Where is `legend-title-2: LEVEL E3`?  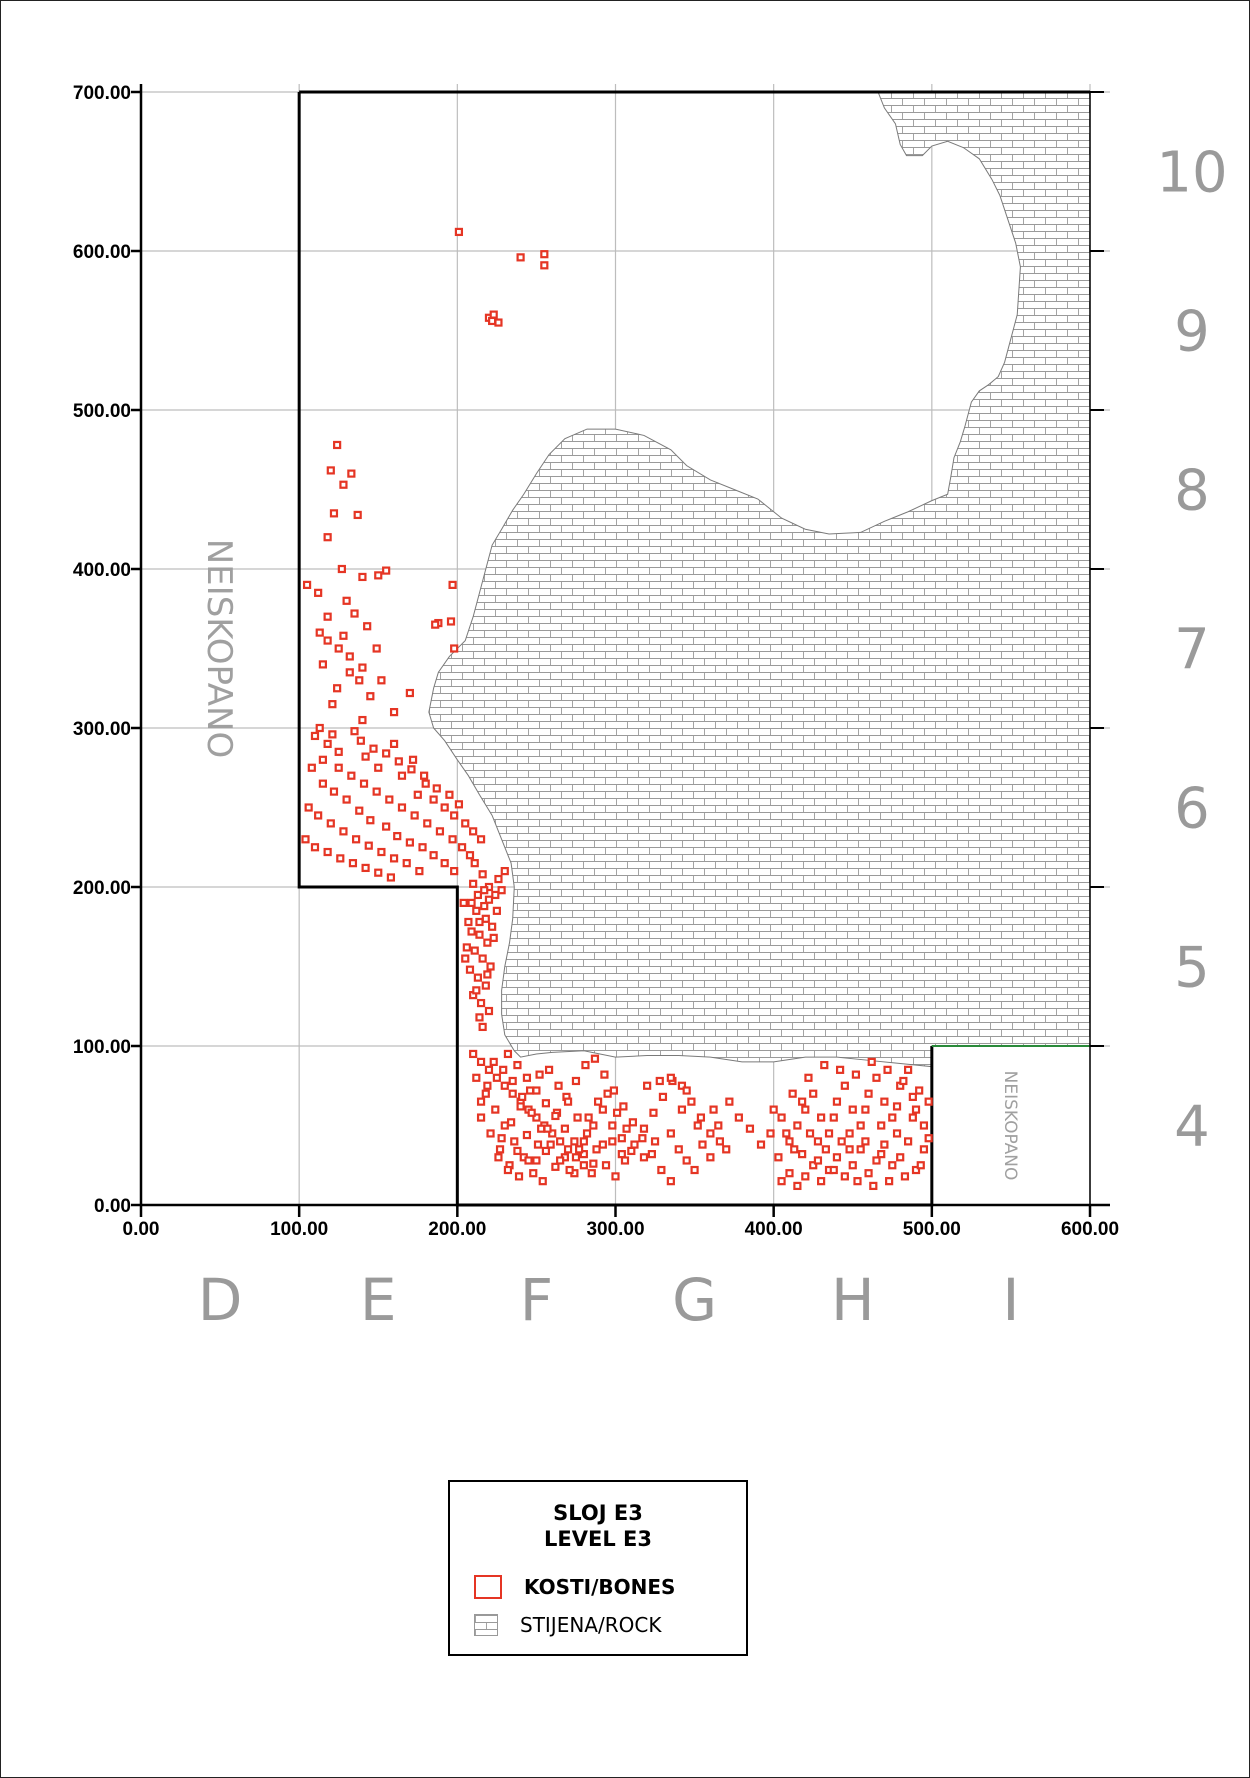 legend-title-2: LEVEL E3 is located at coordinates (598, 1539).